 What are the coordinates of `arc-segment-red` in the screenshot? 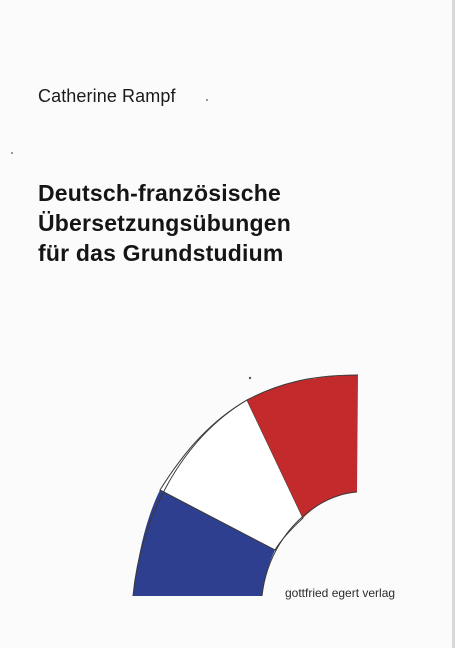 It's located at (302, 446).